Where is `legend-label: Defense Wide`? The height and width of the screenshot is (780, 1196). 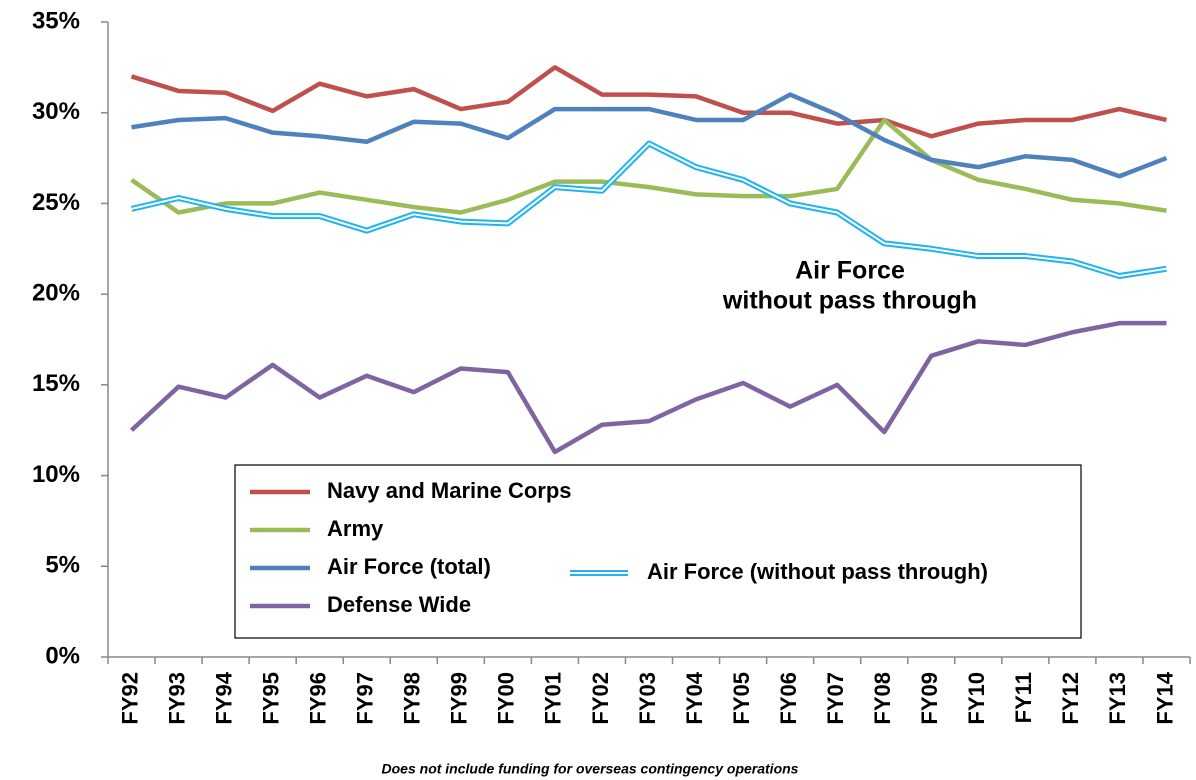
legend-label: Defense Wide is located at coordinates (399, 604).